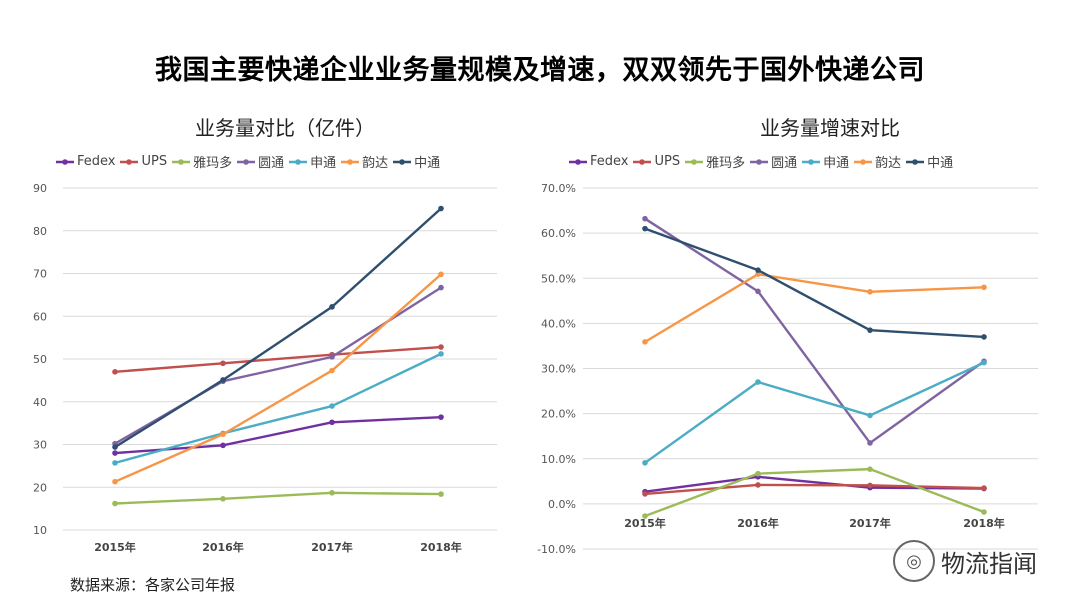 The width and height of the screenshot is (1080, 608). I want to click on legend-volume: Fedex UPS 雅玛多 圆通 申通 韵达 中通, so click(249, 161).